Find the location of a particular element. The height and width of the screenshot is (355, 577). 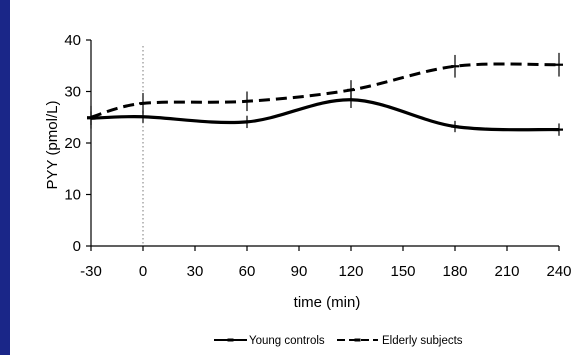

x-tick-label: 150 is located at coordinates (402, 271).